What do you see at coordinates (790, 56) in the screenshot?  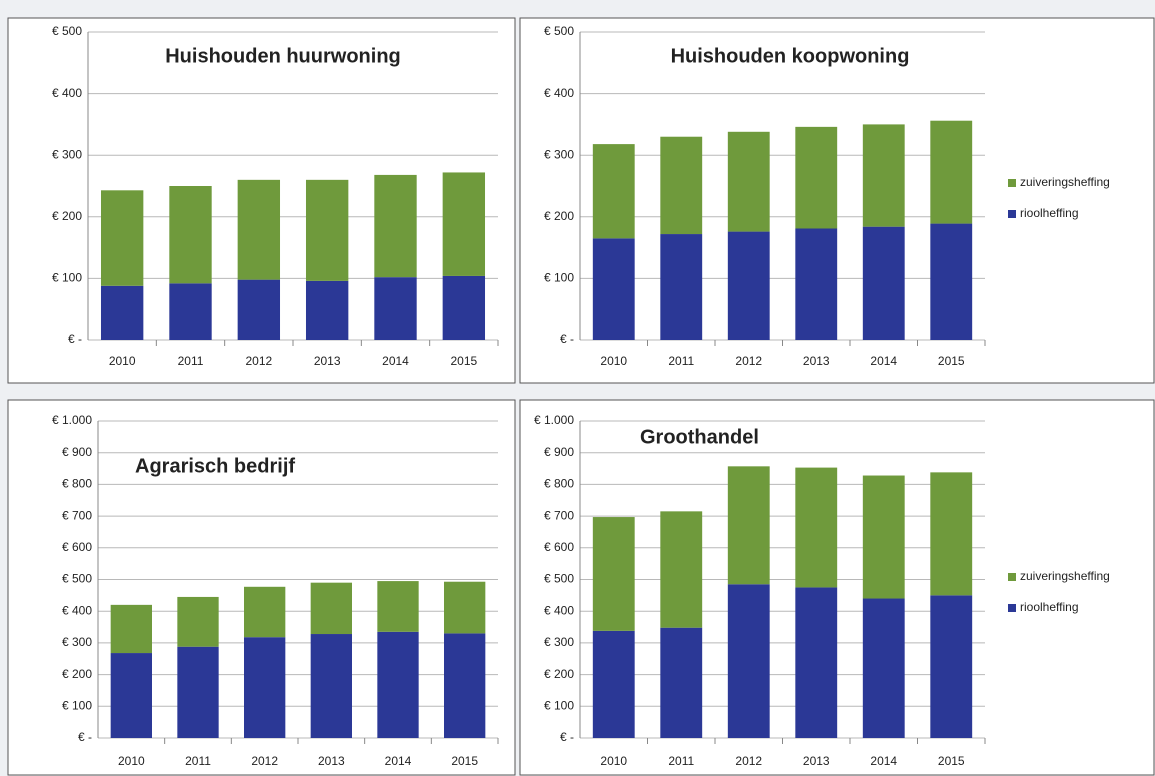 I see `chart-title: Huishouden koopwoning` at bounding box center [790, 56].